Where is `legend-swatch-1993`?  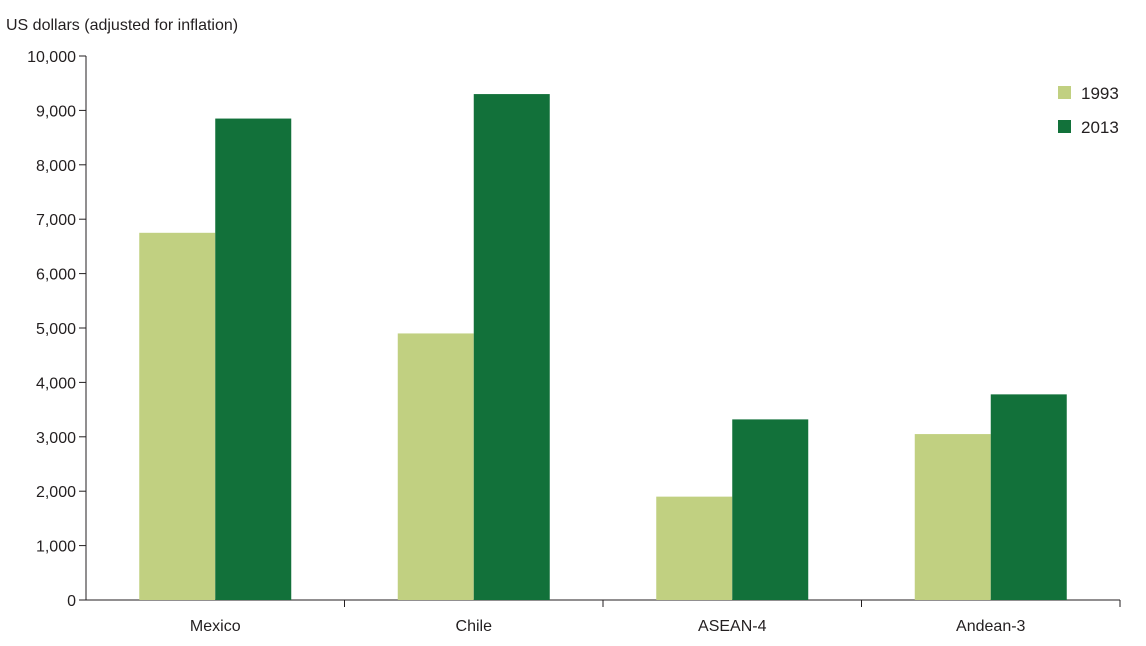 legend-swatch-1993 is located at coordinates (1064, 92).